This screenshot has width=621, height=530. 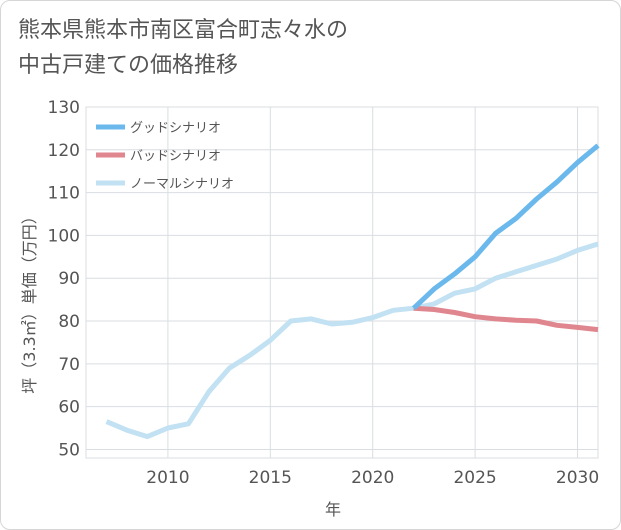 I want to click on y-tick-label: 60, so click(x=69, y=408).